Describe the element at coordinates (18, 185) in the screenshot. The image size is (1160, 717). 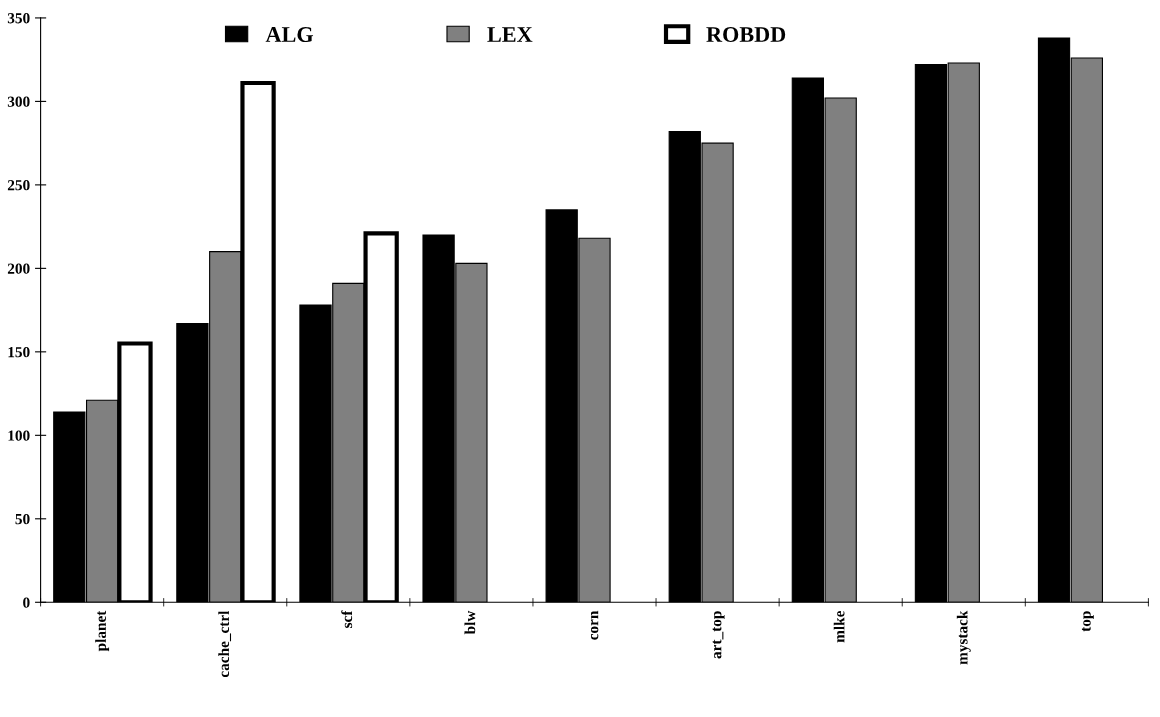
I see `y-tick-label: 250` at that location.